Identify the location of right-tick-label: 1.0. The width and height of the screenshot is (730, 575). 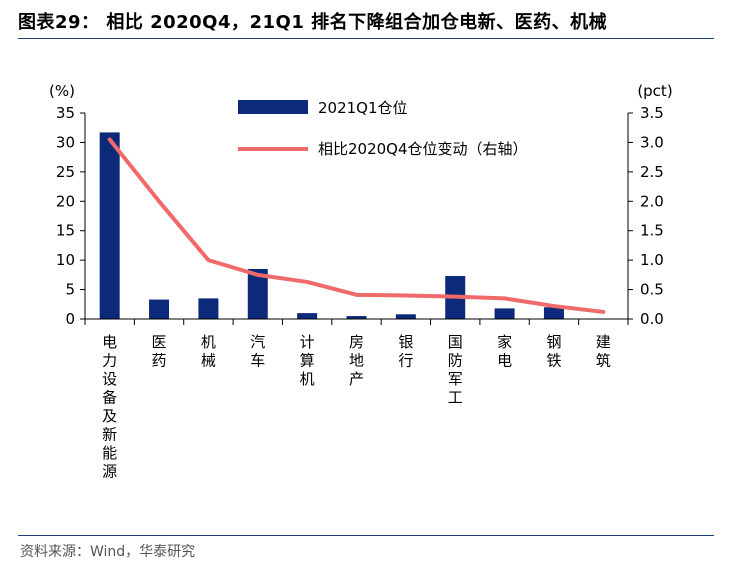
(652, 260).